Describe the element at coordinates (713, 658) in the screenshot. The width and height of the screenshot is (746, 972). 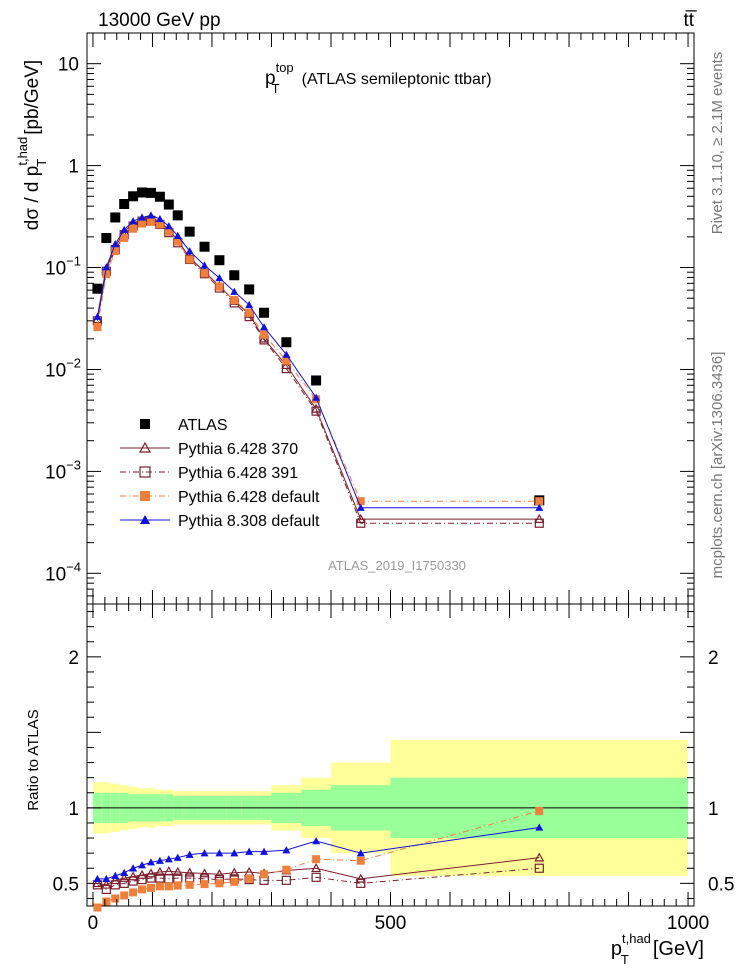
I see `ratio-y-tick-label-right: 2` at that location.